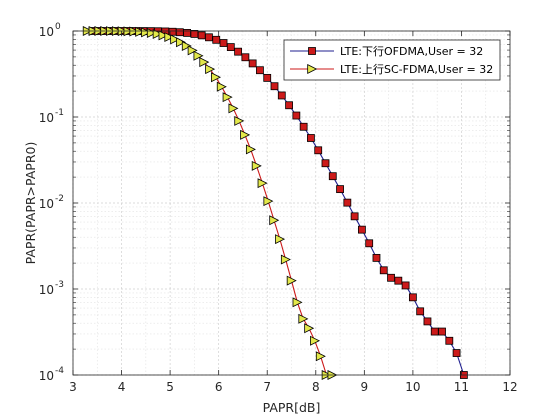 Image resolution: width=560 pixels, height=420 pixels. I want to click on legend-entry-1: LTE:下行OFDMA,User = 32, so click(386, 51).